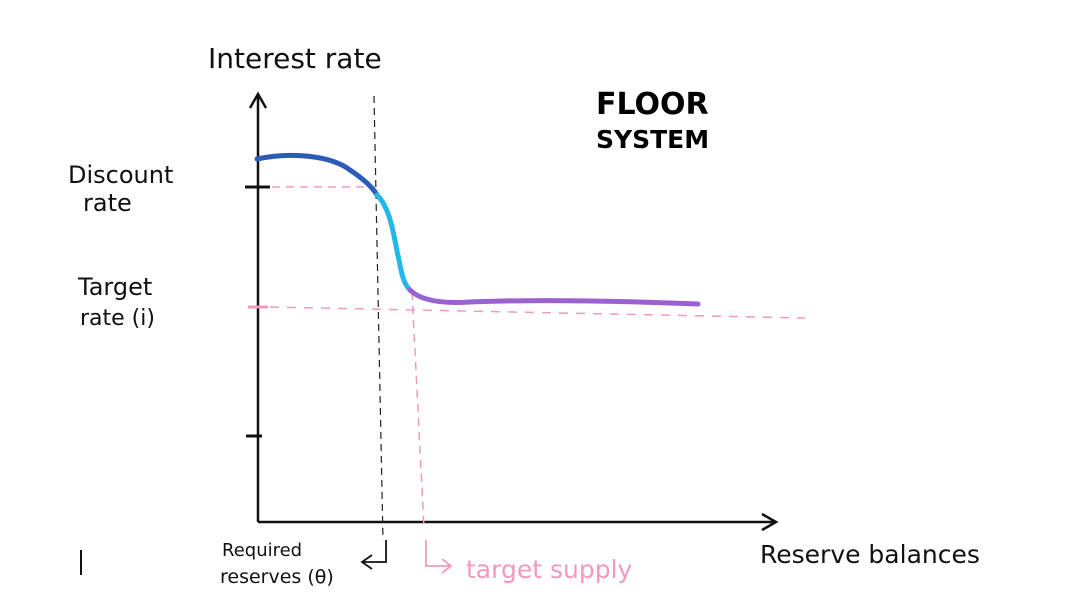 This screenshot has width=1079, height=609. What do you see at coordinates (317, 175) in the screenshot?
I see `demand-curve-top-segment` at bounding box center [317, 175].